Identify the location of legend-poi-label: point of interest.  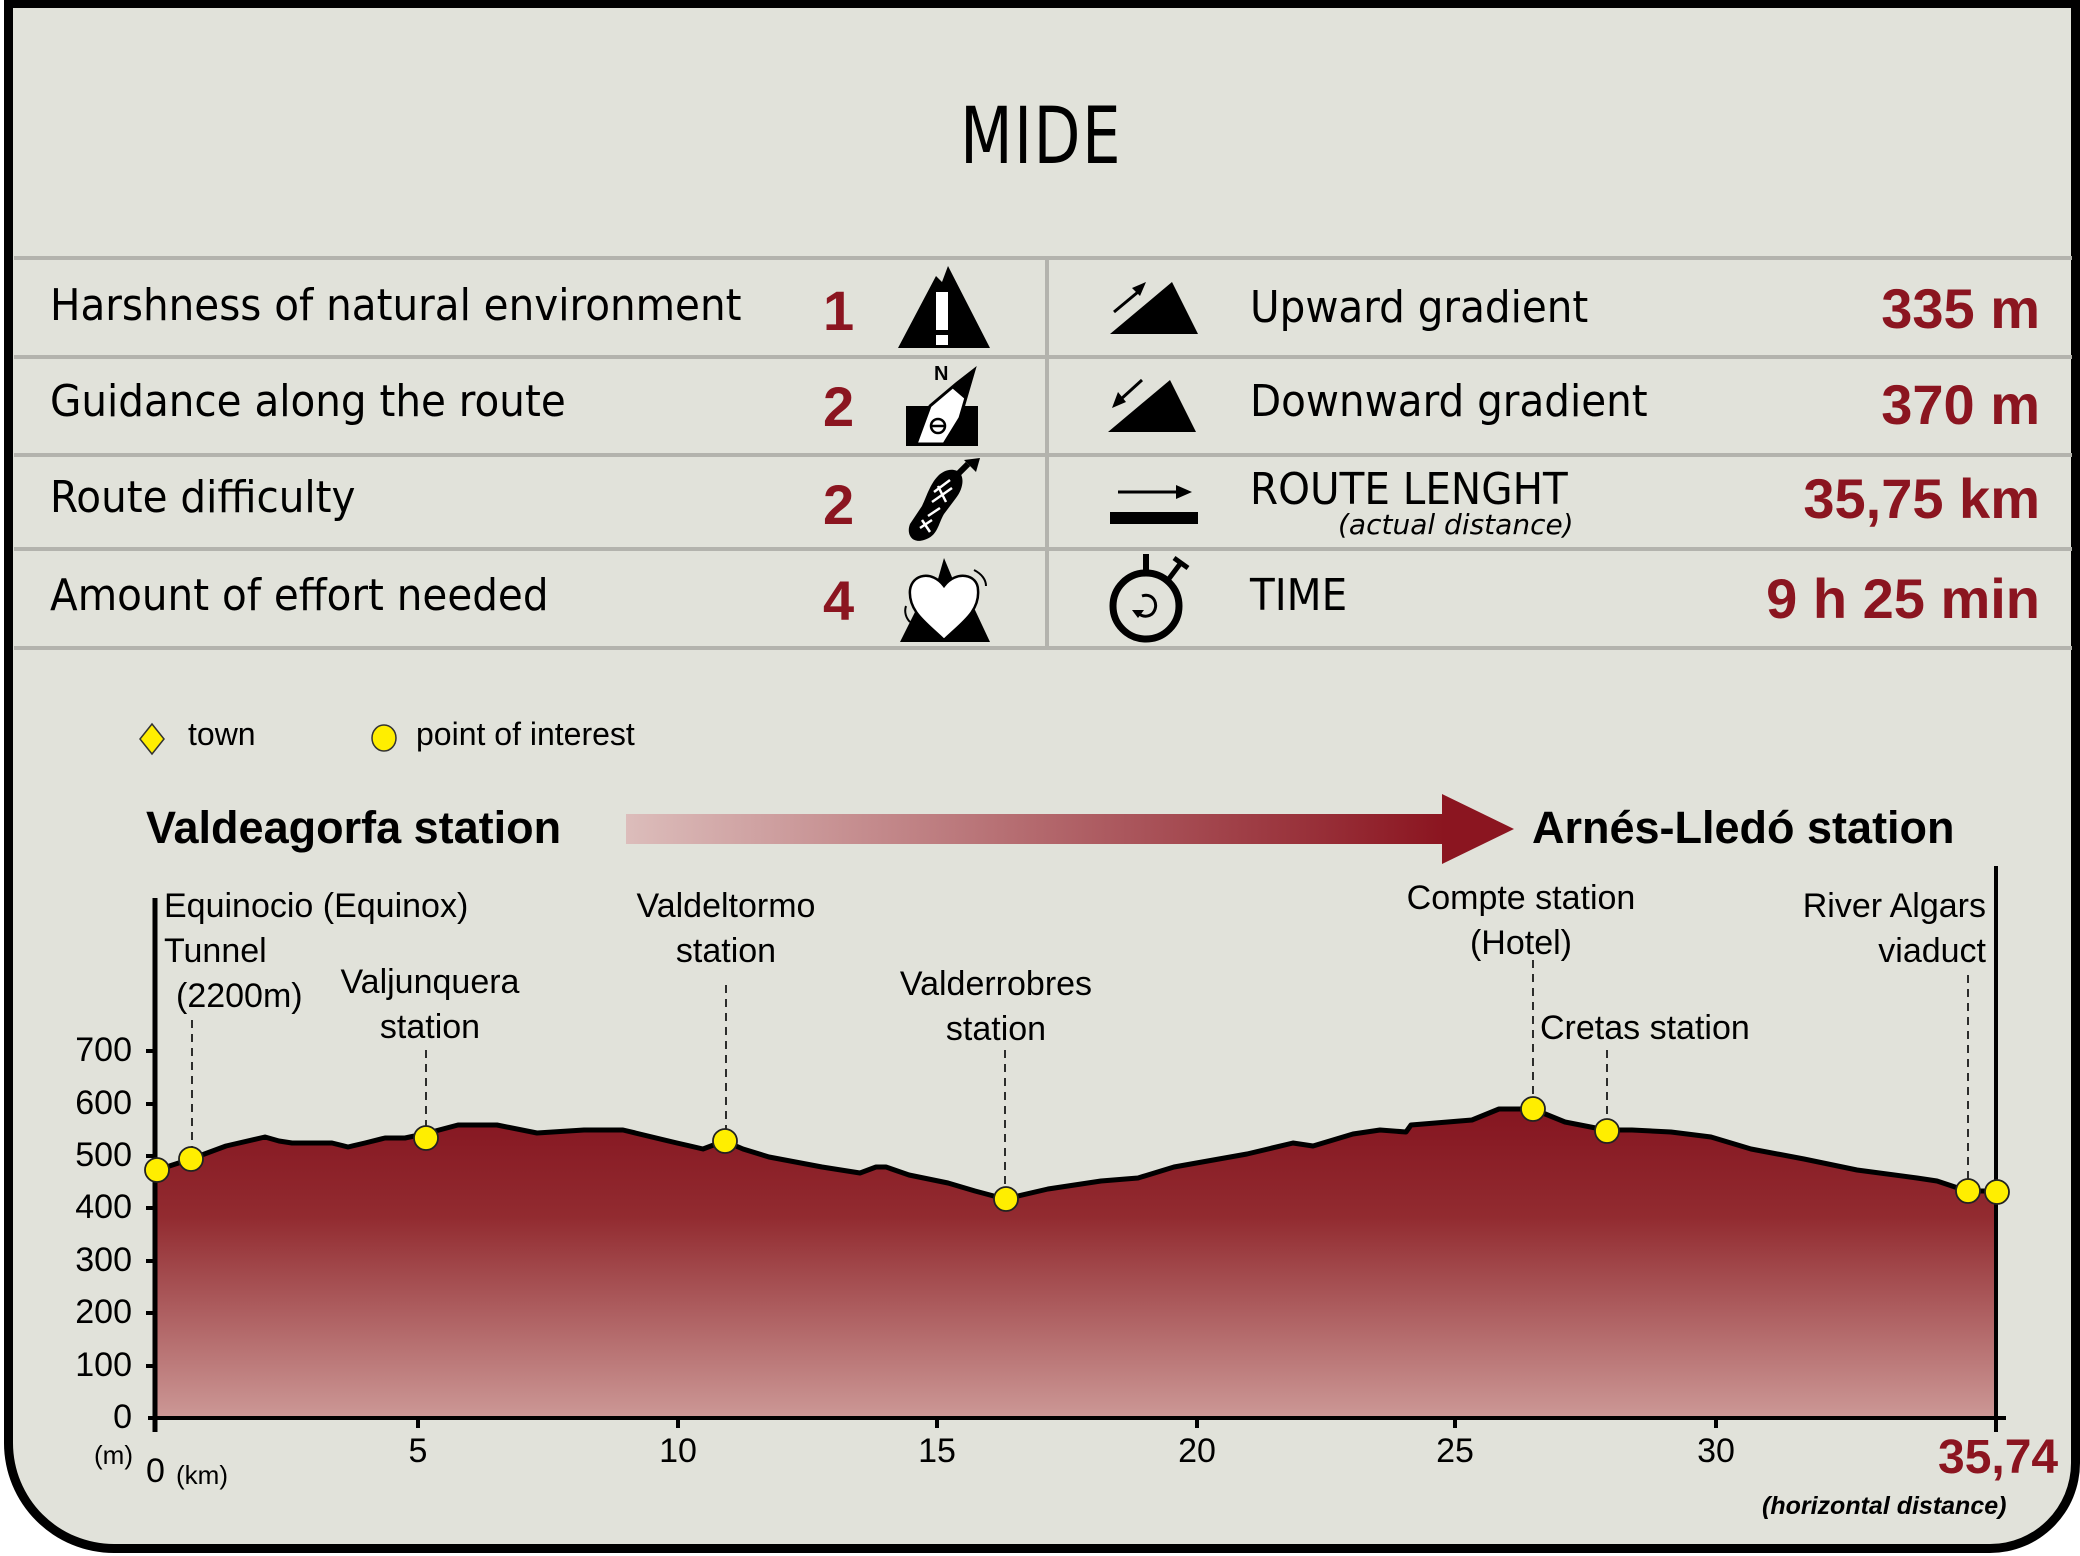
(525, 734).